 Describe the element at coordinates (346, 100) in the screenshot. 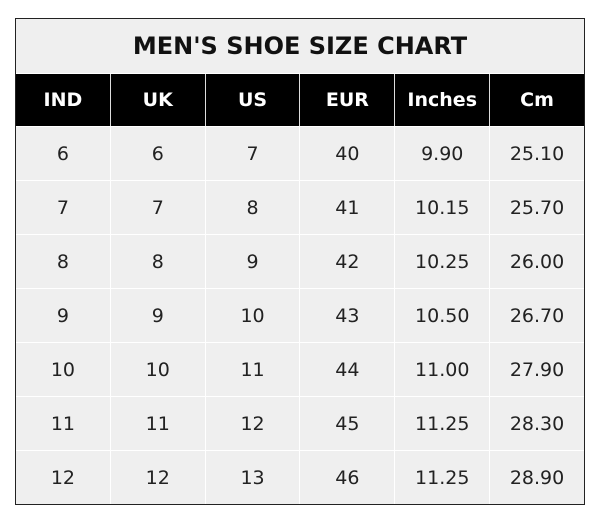

I see `column-header-eur: EUR` at that location.